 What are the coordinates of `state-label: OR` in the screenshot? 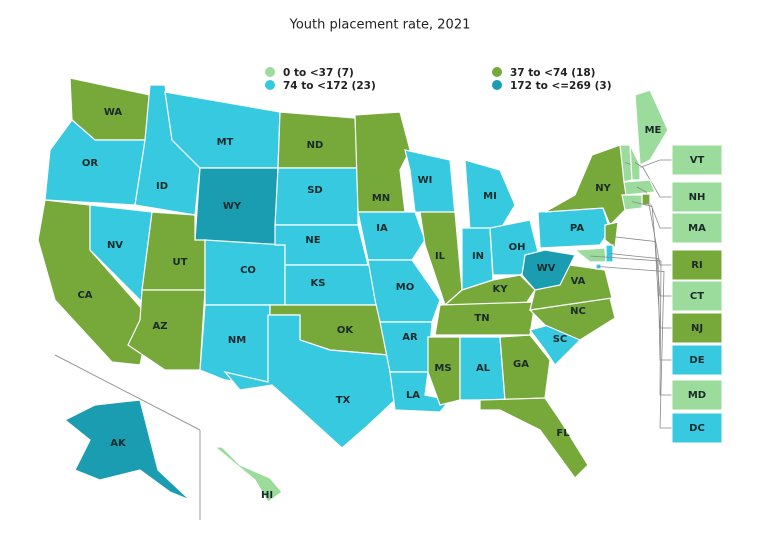 It's located at (90, 163).